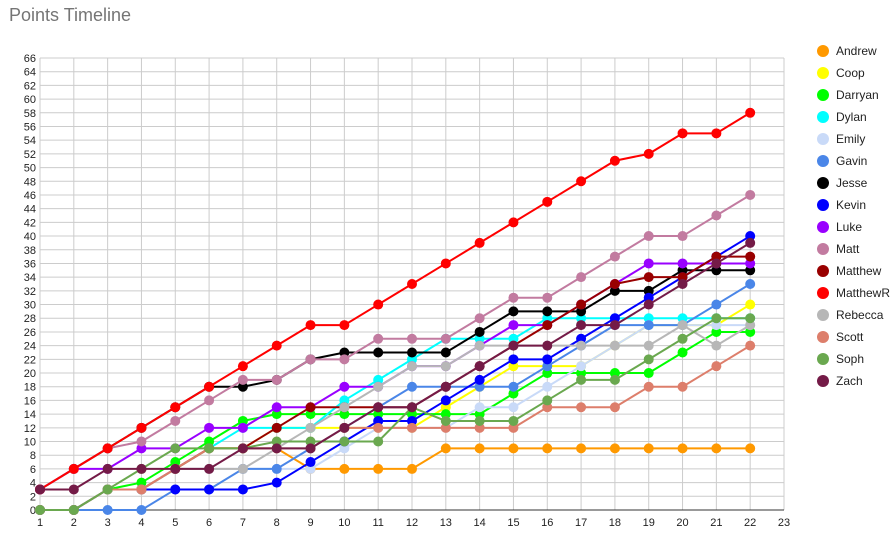 The height and width of the screenshot is (537, 896). I want to click on x-tick-label: 16, so click(547, 523).